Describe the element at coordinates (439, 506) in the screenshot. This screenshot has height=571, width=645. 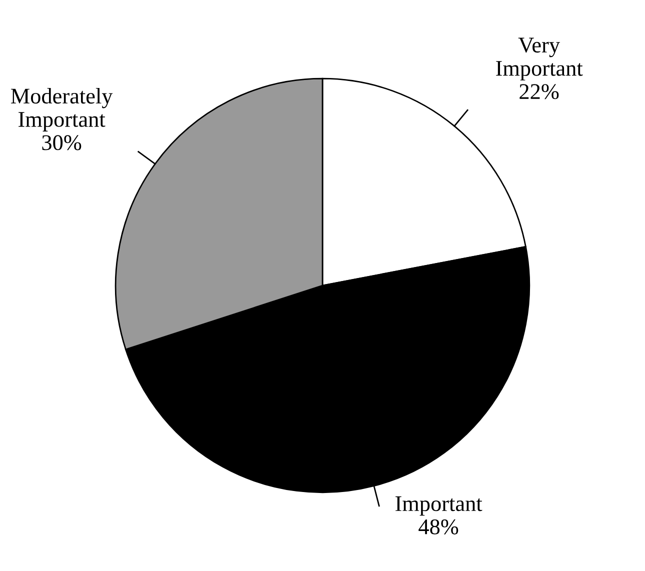
I see `slice-label: Important` at that location.